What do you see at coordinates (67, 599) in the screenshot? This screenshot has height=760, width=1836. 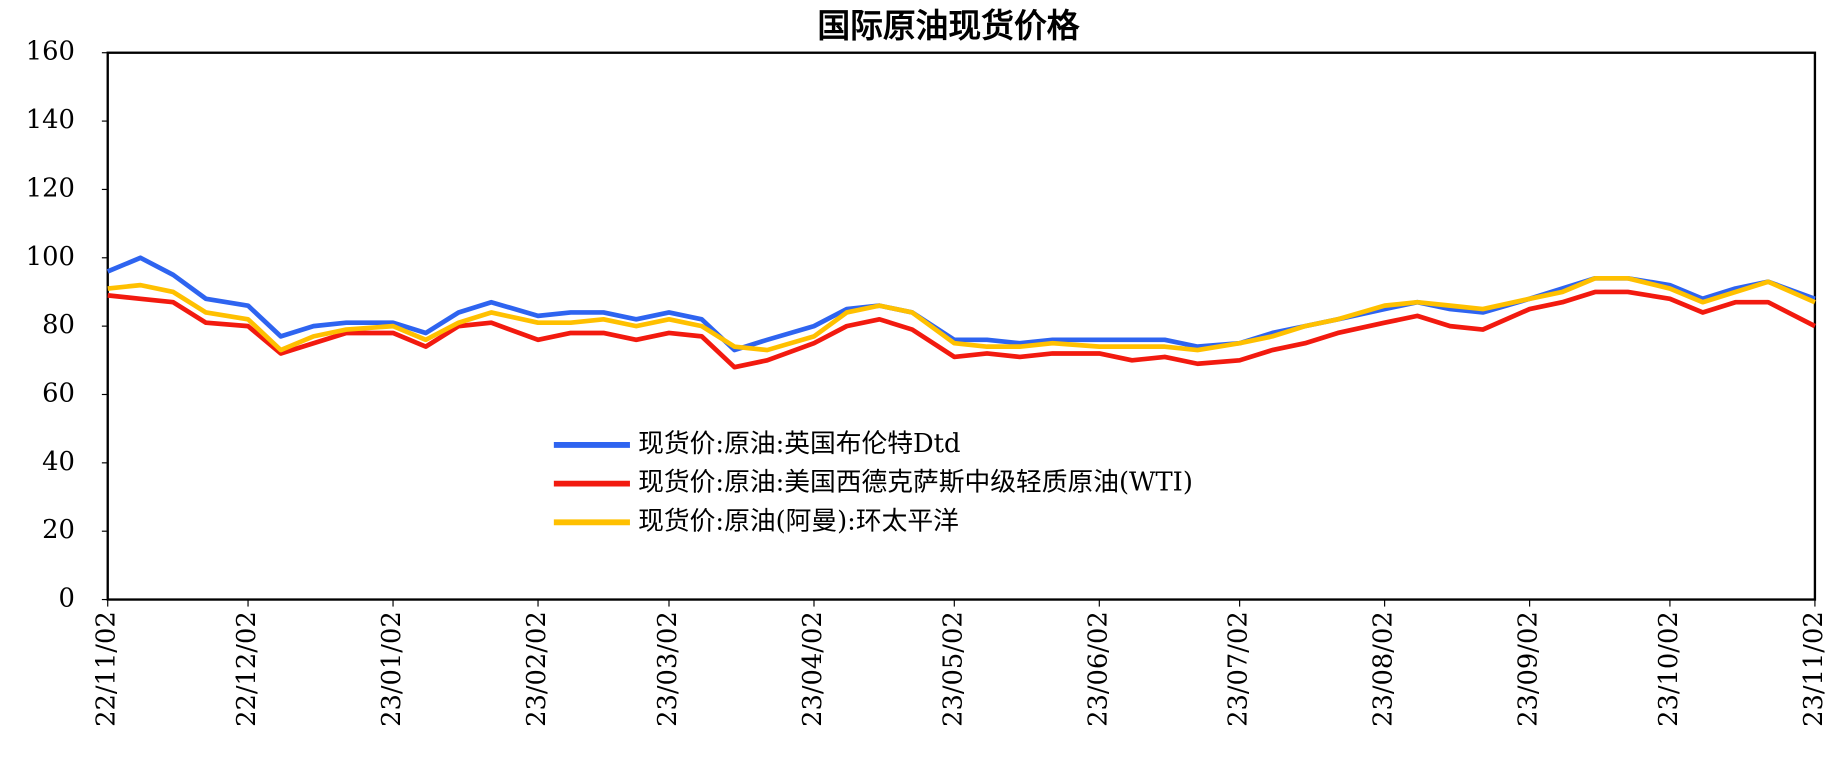 I see `y-tick-label: 0` at bounding box center [67, 599].